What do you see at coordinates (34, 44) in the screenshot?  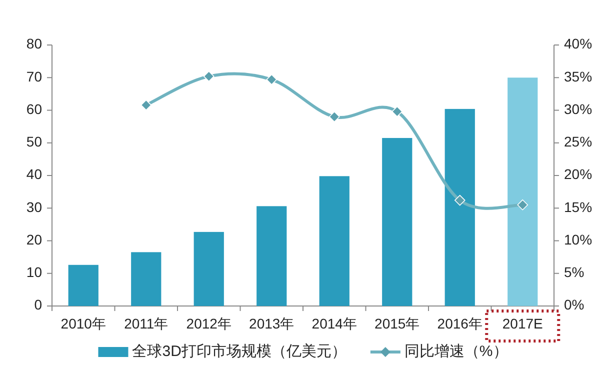 I see `y-tick-label: 80` at bounding box center [34, 44].